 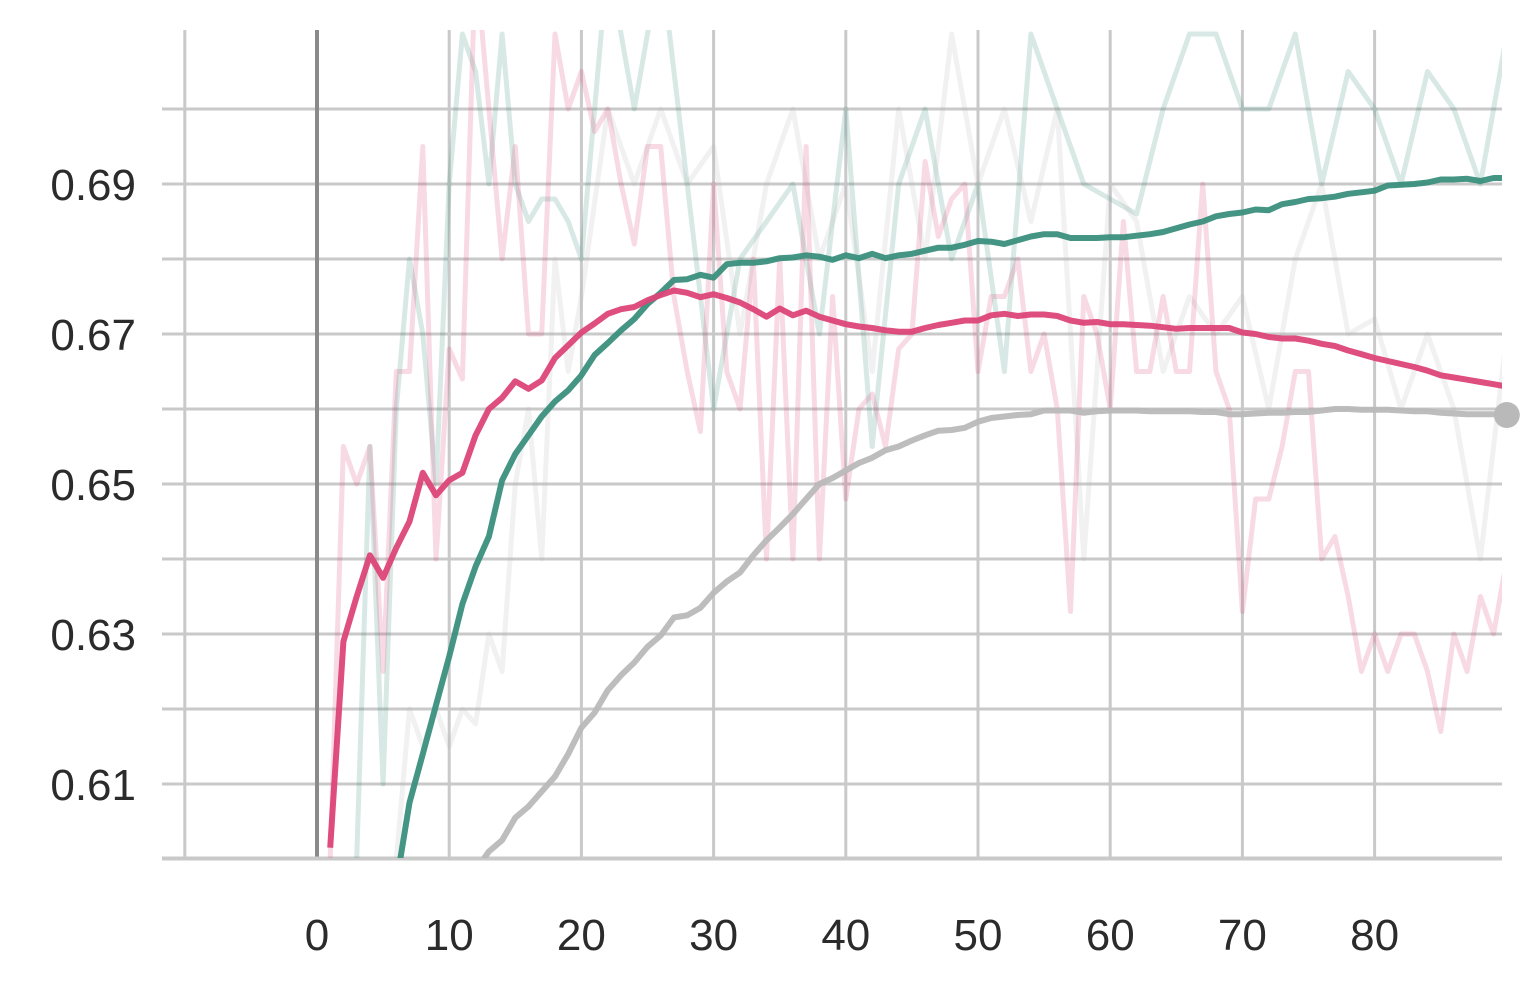 What do you see at coordinates (978, 935) in the screenshot?
I see `x-tick-label: 50` at bounding box center [978, 935].